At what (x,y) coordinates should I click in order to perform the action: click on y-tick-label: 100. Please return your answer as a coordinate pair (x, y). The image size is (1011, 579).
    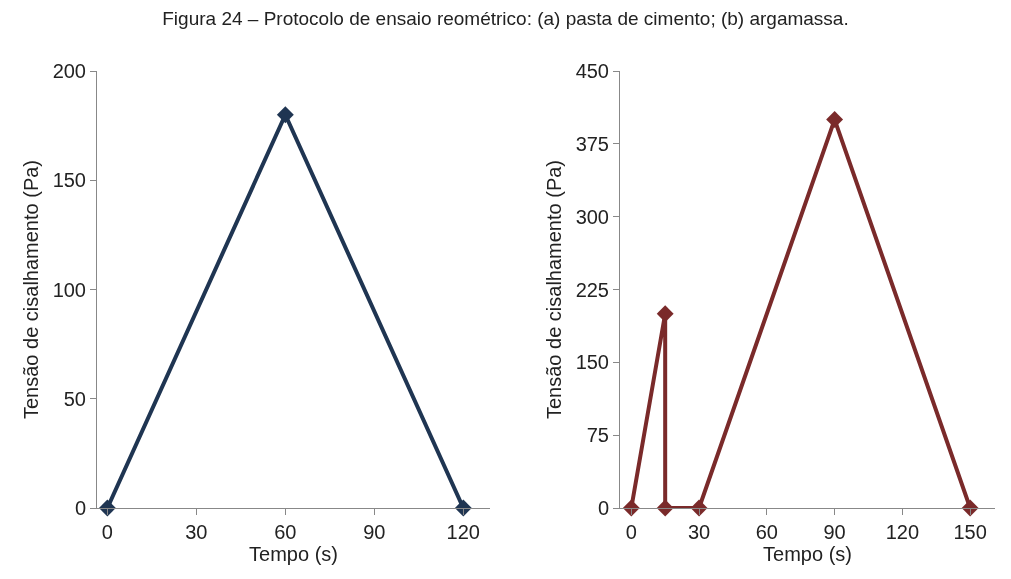
    Looking at the image, I should click on (69, 289).